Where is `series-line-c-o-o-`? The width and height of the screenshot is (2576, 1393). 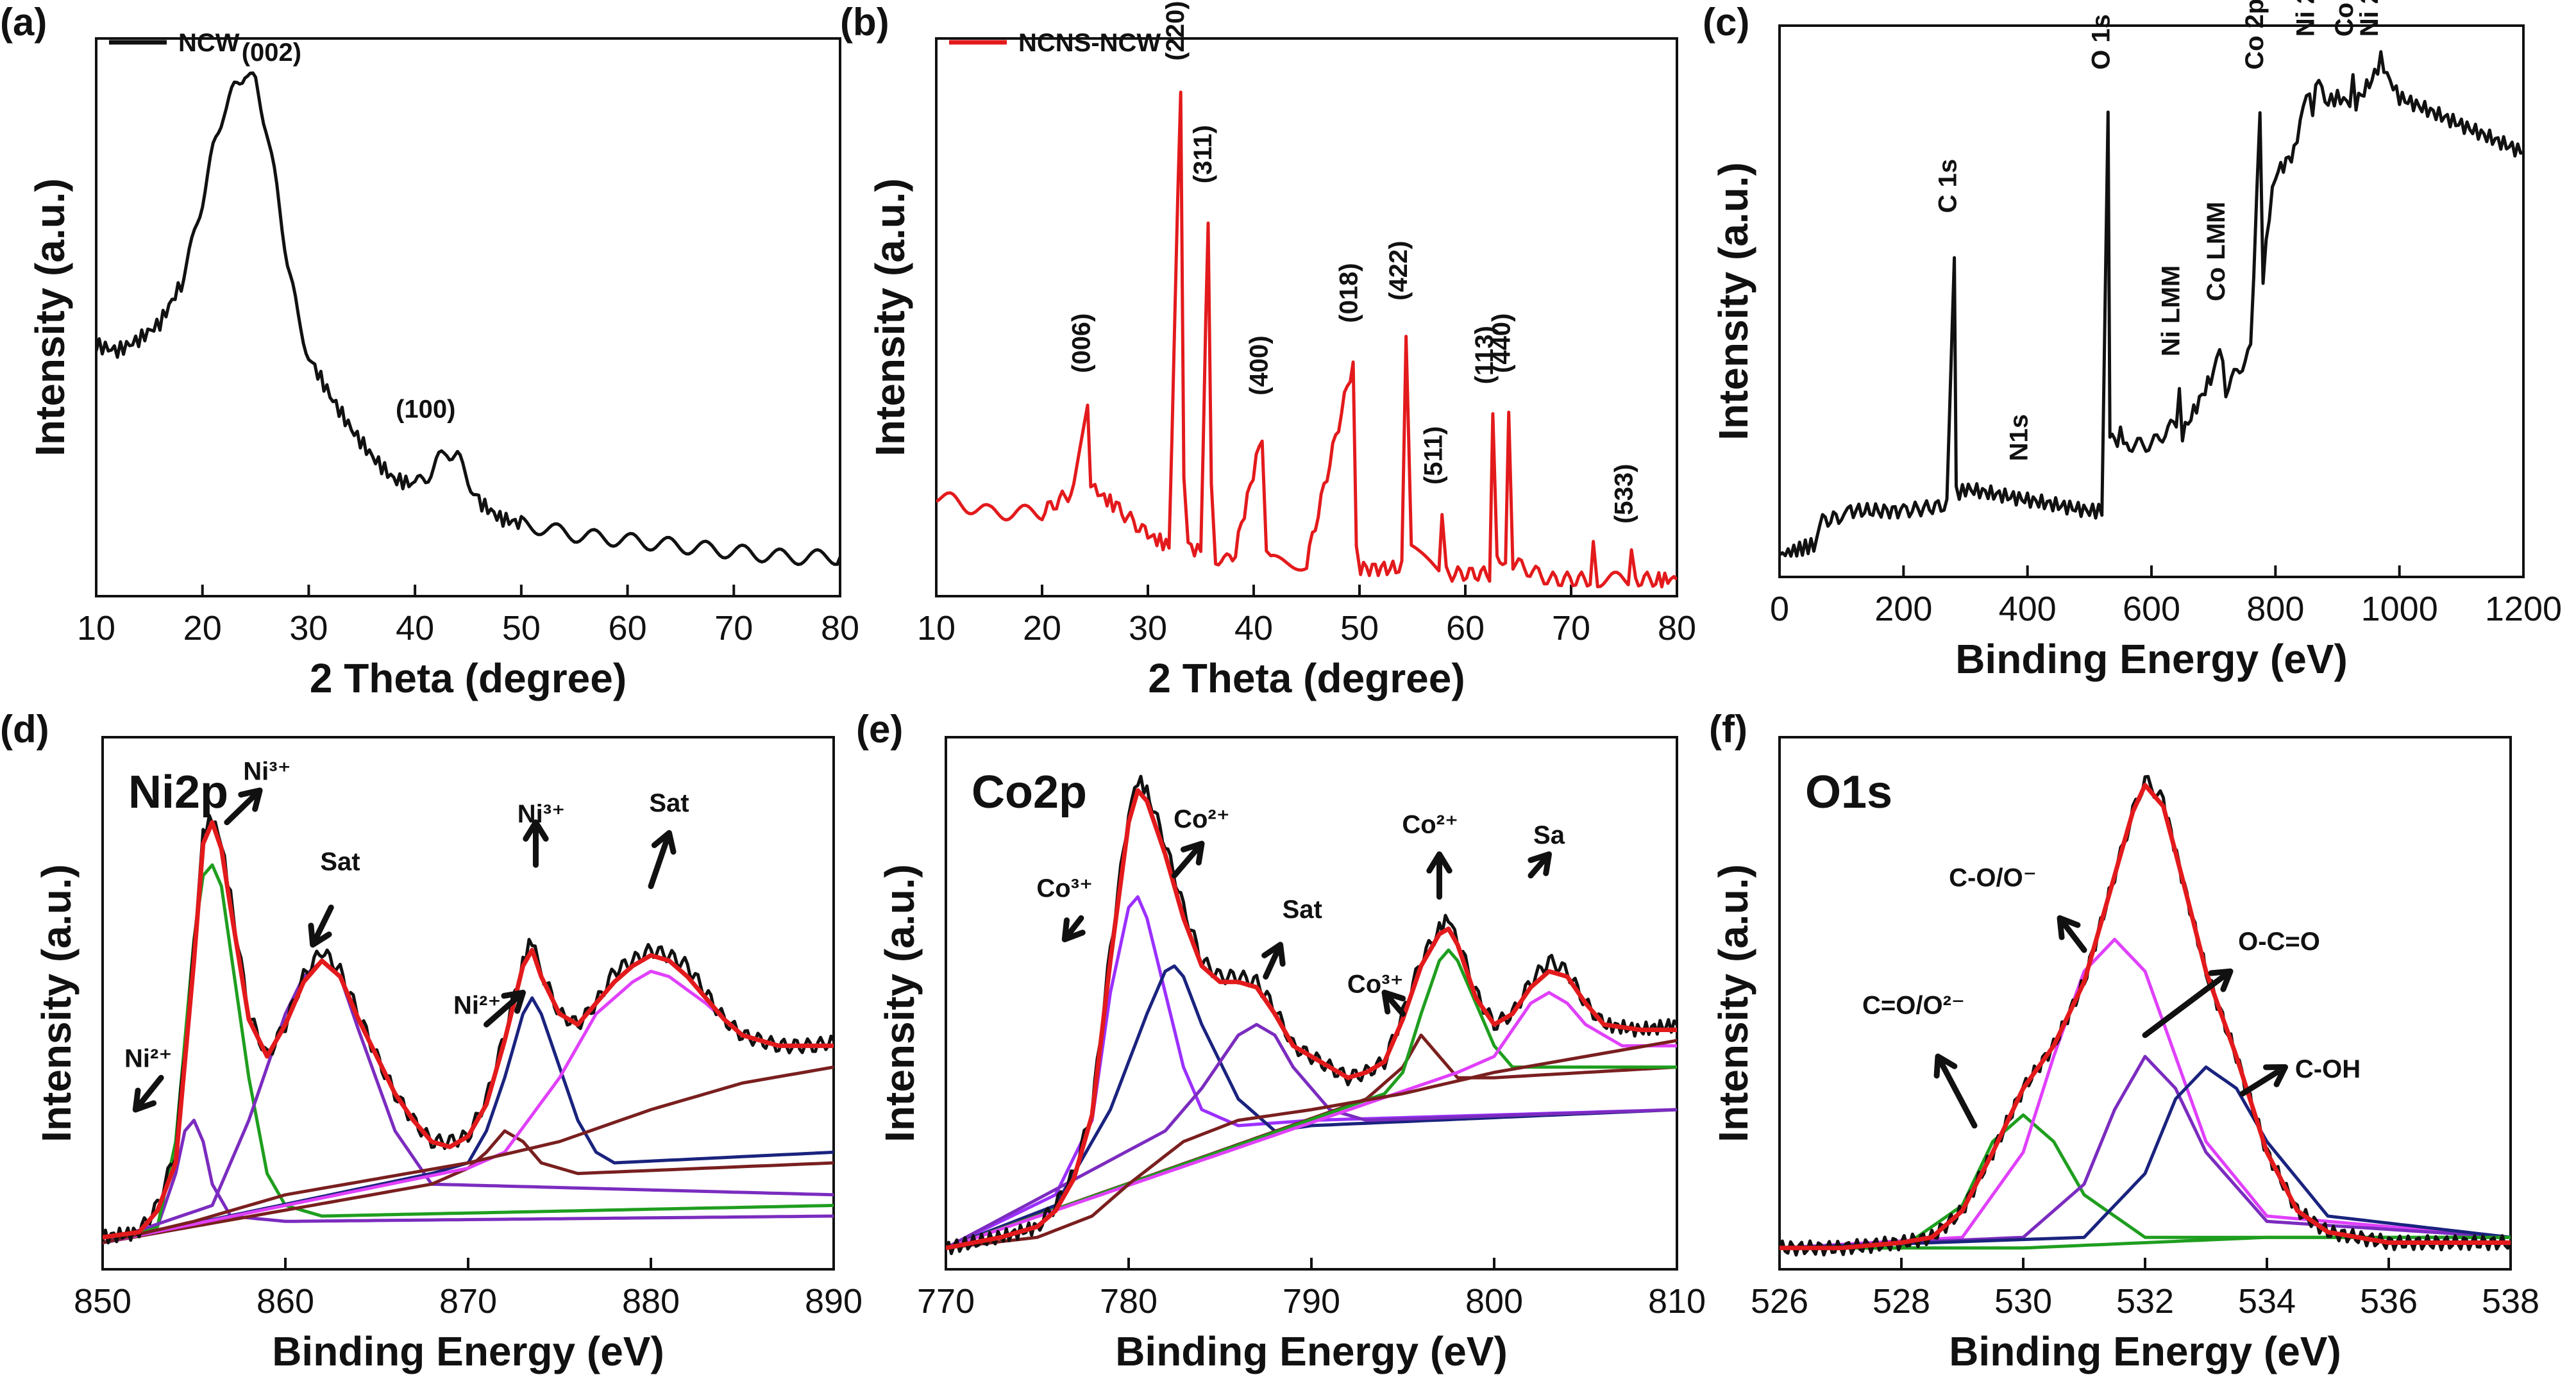 series-line-c-o-o- is located at coordinates (2145, 1093).